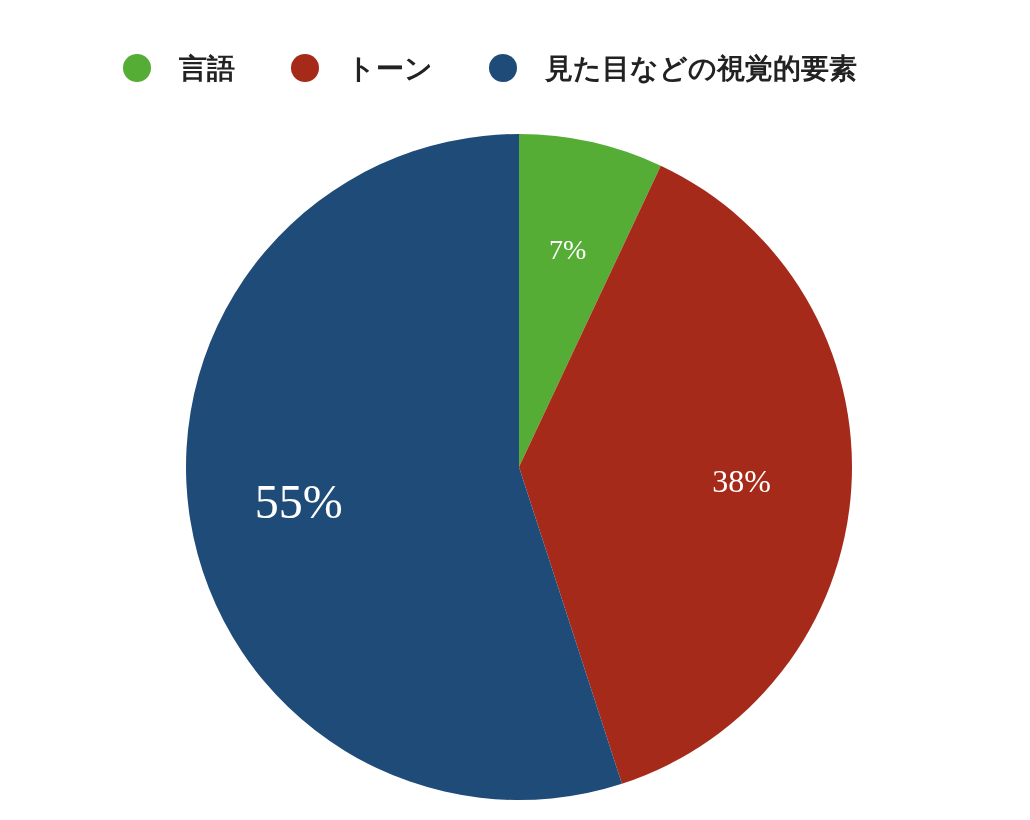 This screenshot has height=820, width=1030. I want to click on data-label: 55%, so click(298, 502).